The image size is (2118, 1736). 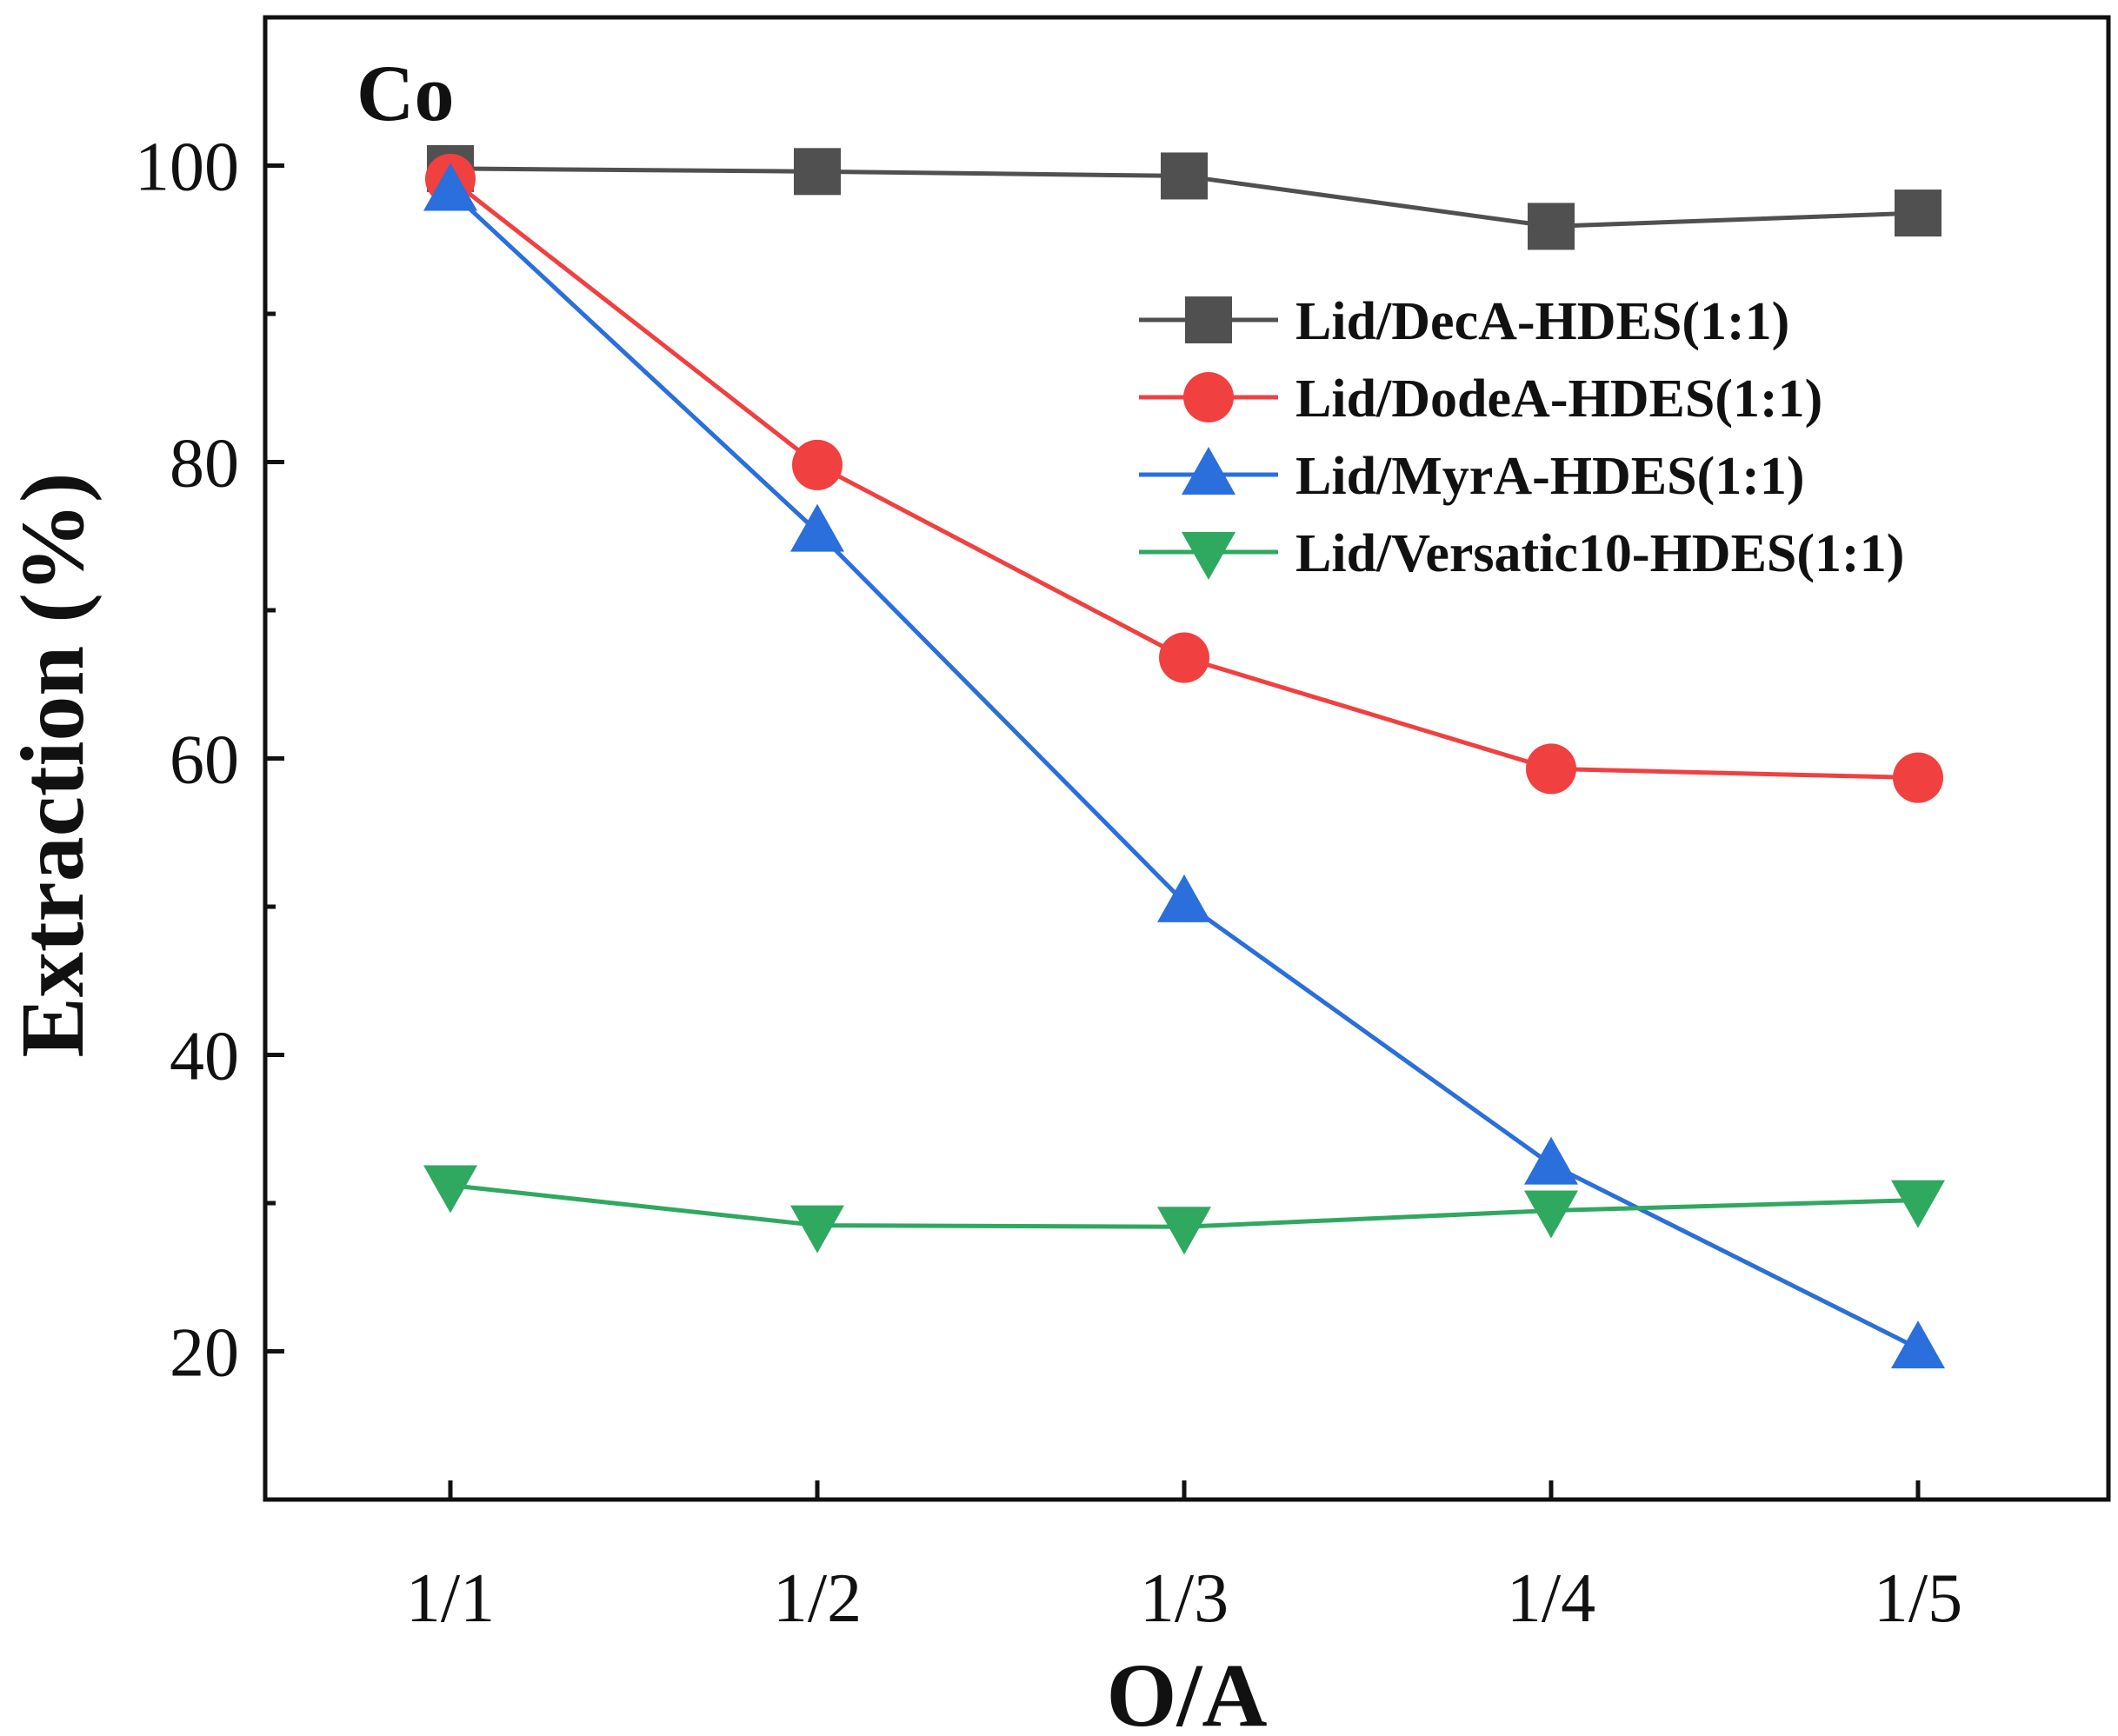 I want to click on legend-label: Lid/DodeA-HDES(1:1), so click(x=1558, y=399).